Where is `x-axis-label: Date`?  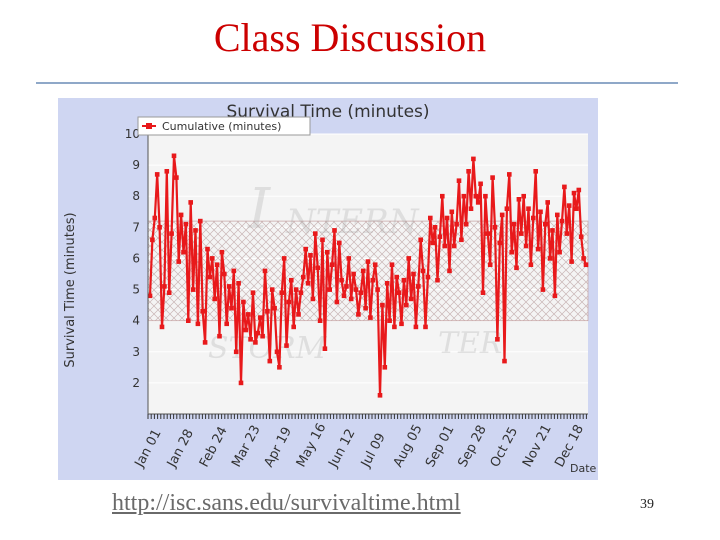 x-axis-label: Date is located at coordinates (583, 468).